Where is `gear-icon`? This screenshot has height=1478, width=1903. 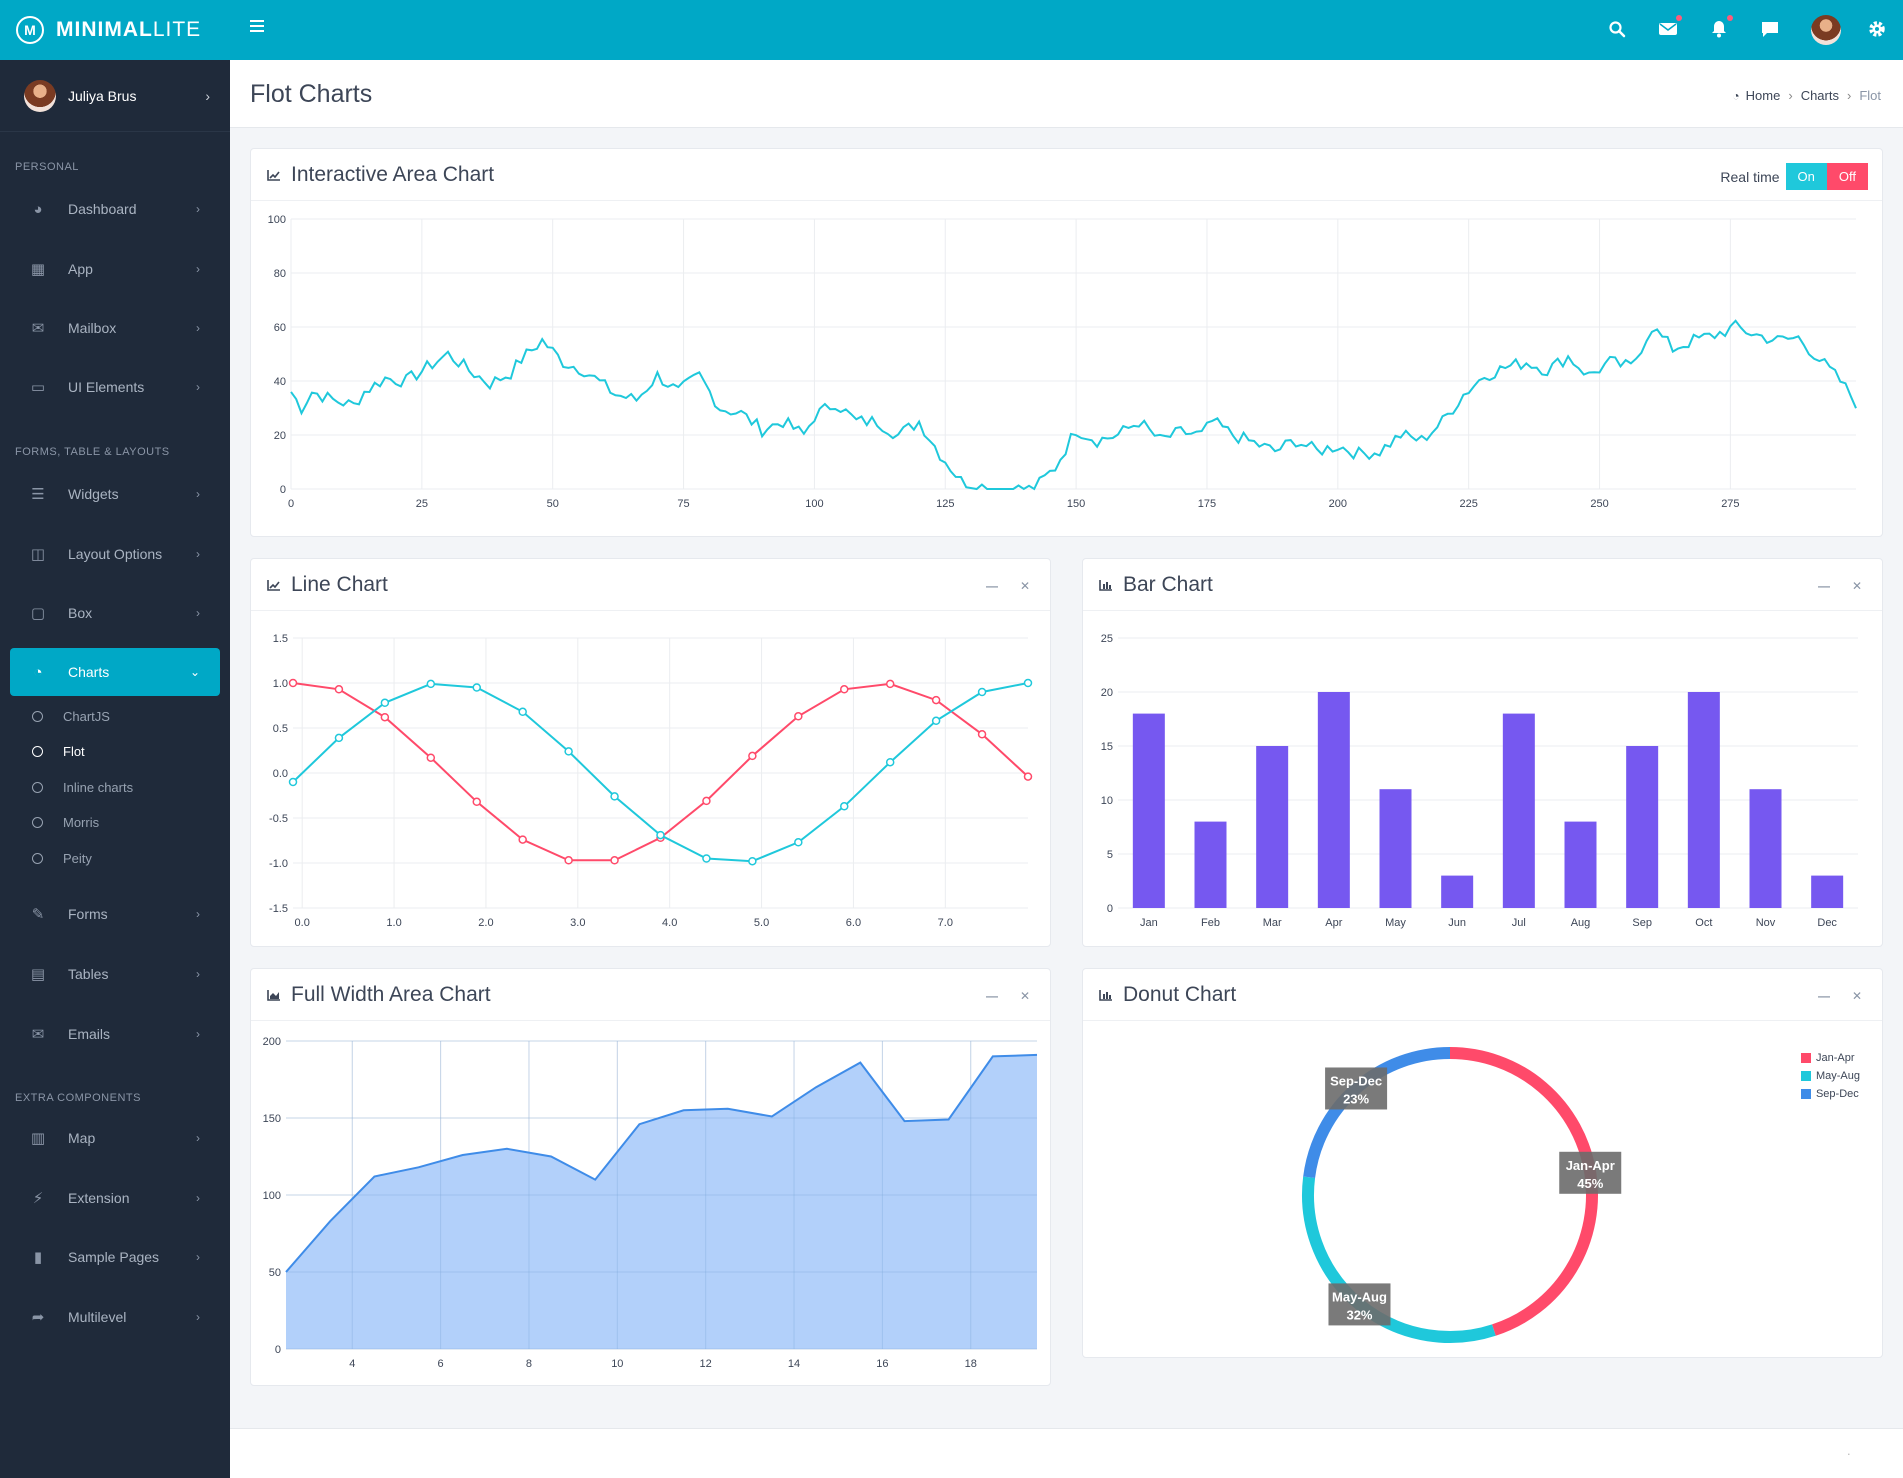
gear-icon is located at coordinates (1877, 29).